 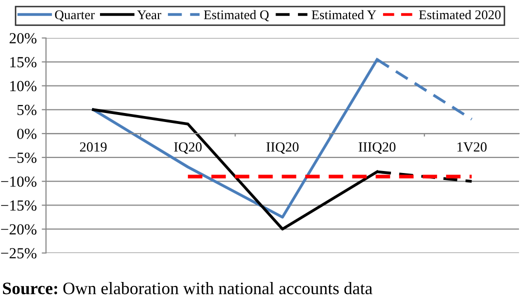 What do you see at coordinates (18, 181) in the screenshot?
I see `y-tick-label: −10%` at bounding box center [18, 181].